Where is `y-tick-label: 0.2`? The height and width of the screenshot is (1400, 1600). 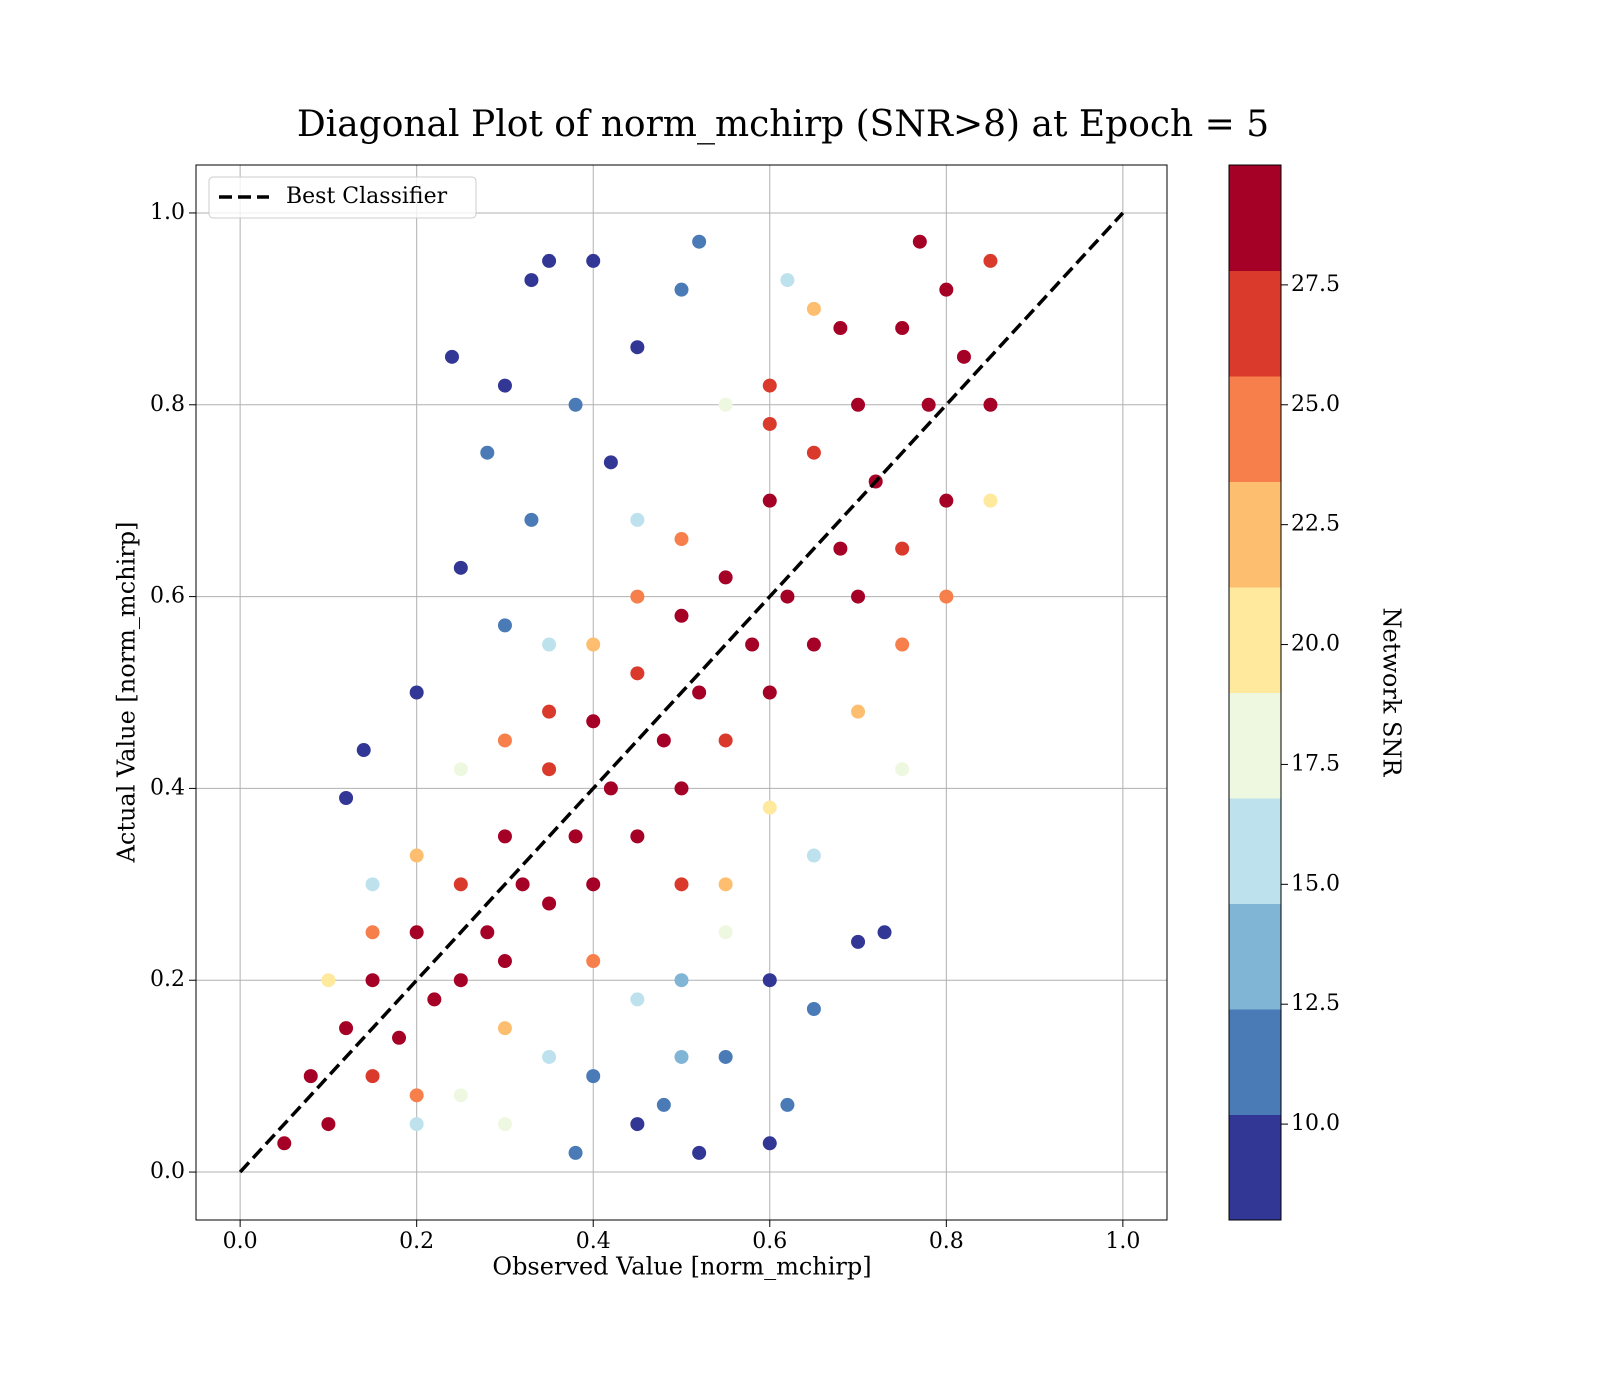
y-tick-label: 0.2 is located at coordinates (167, 979).